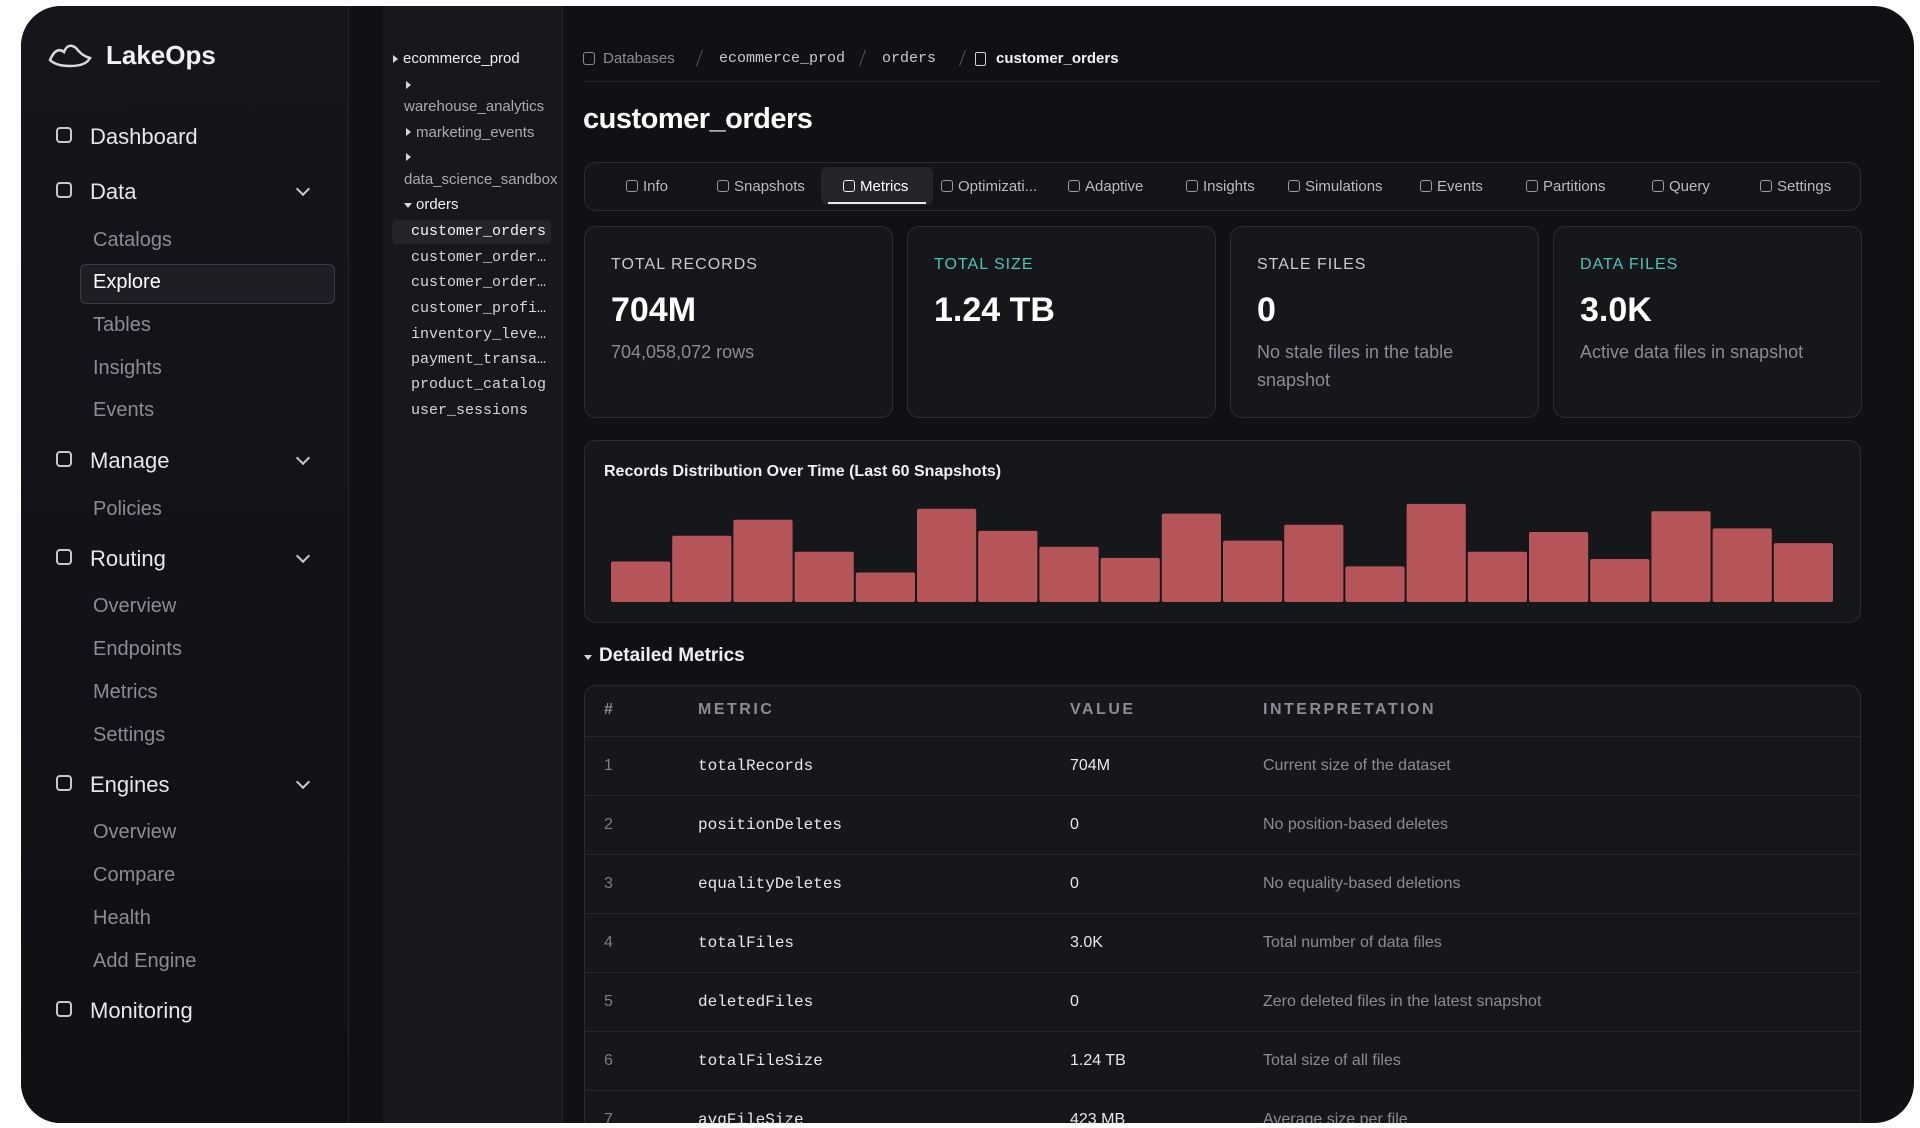 This screenshot has width=1920, height=1128. I want to click on tree-selected-highlight, so click(471, 232).